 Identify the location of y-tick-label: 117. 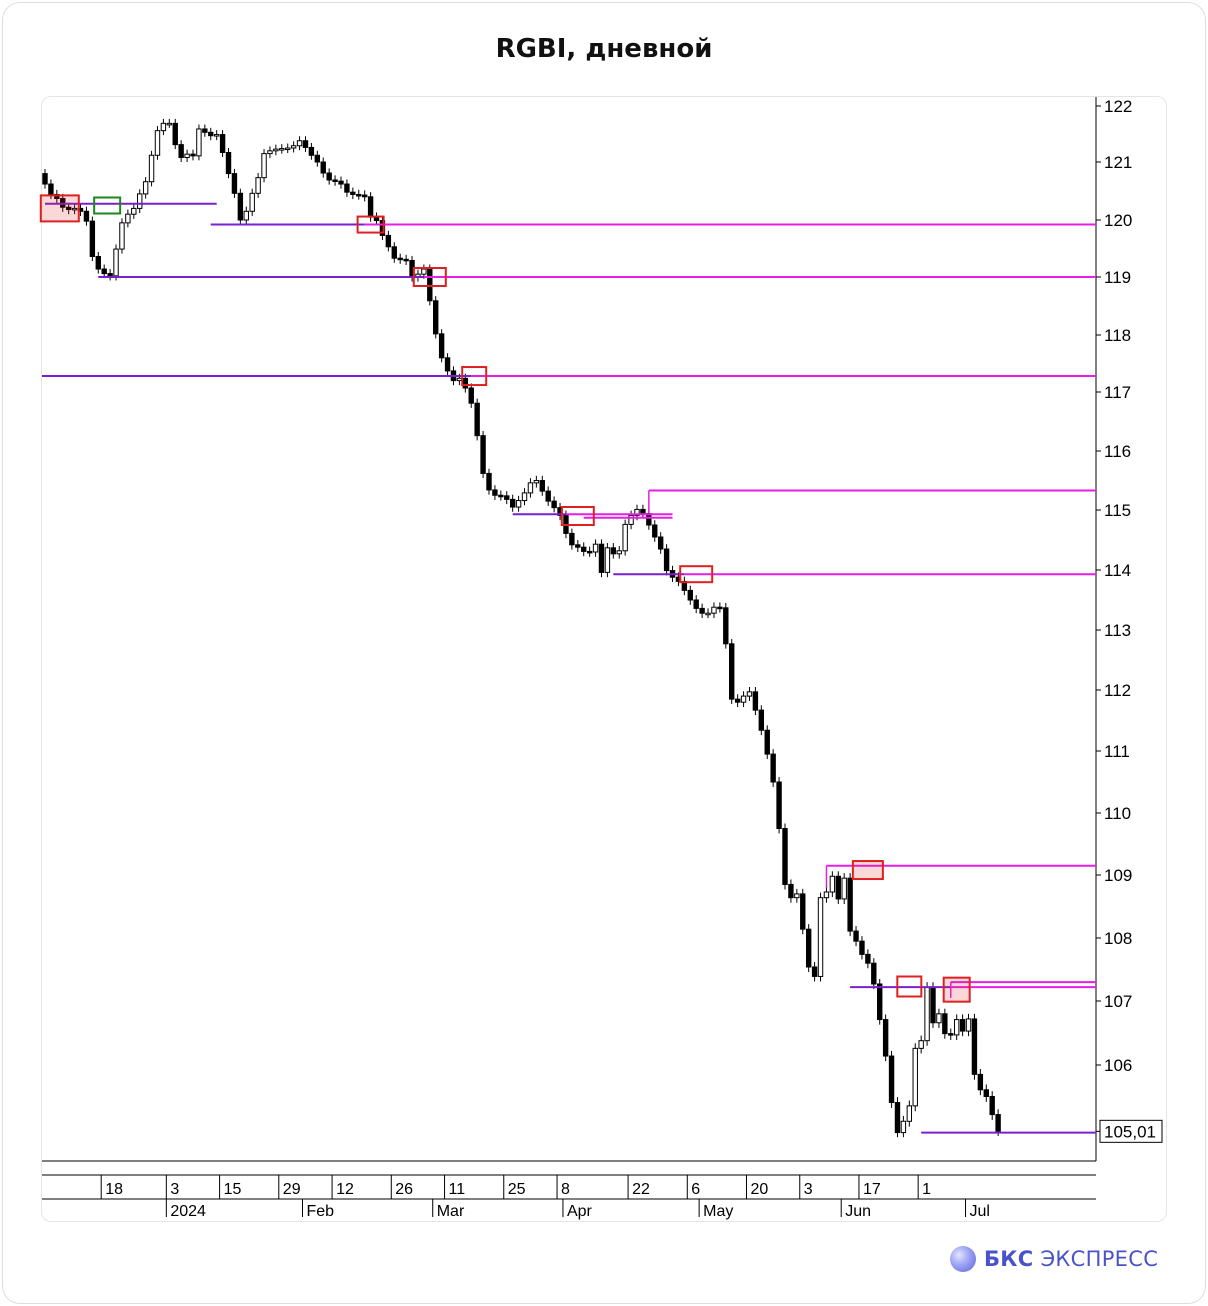
(1117, 392).